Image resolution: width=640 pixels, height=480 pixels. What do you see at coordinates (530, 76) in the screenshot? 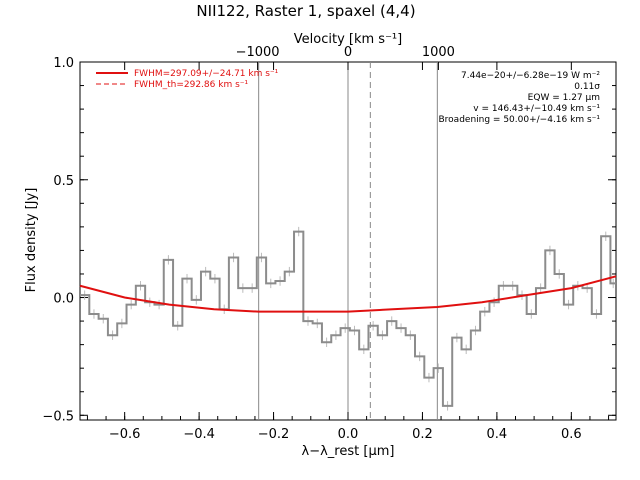
I see `annotation-0: 7.44e−20+/−6.28e−19 W m⁻²` at bounding box center [530, 76].